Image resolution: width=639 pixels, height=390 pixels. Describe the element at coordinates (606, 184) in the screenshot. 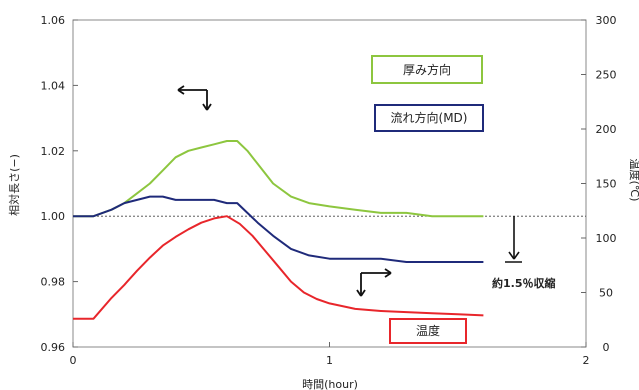

I see `y-right-tick-label: 150` at that location.